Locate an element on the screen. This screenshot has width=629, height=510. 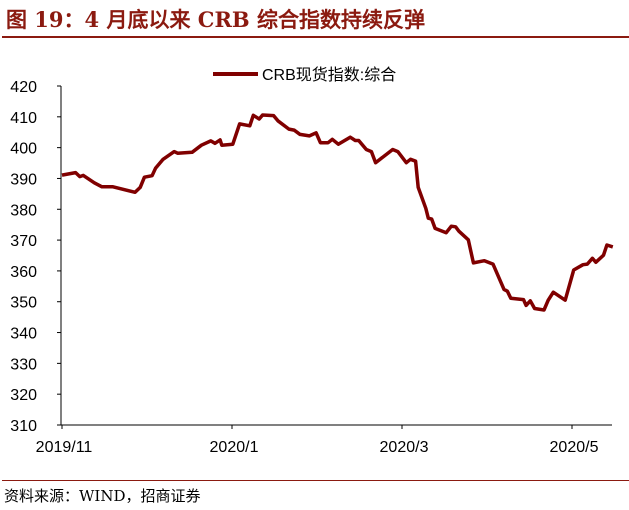
y-tick-label: 330 is located at coordinates (23, 364).